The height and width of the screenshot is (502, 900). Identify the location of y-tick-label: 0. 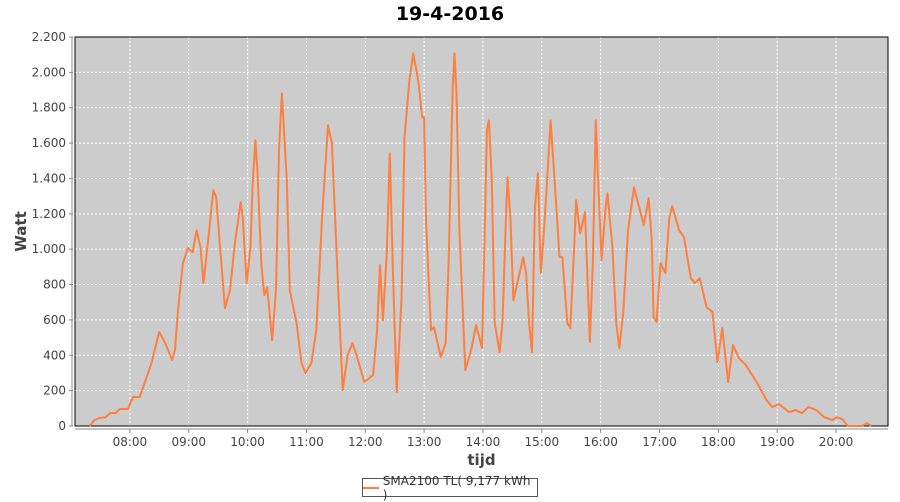
(62, 426).